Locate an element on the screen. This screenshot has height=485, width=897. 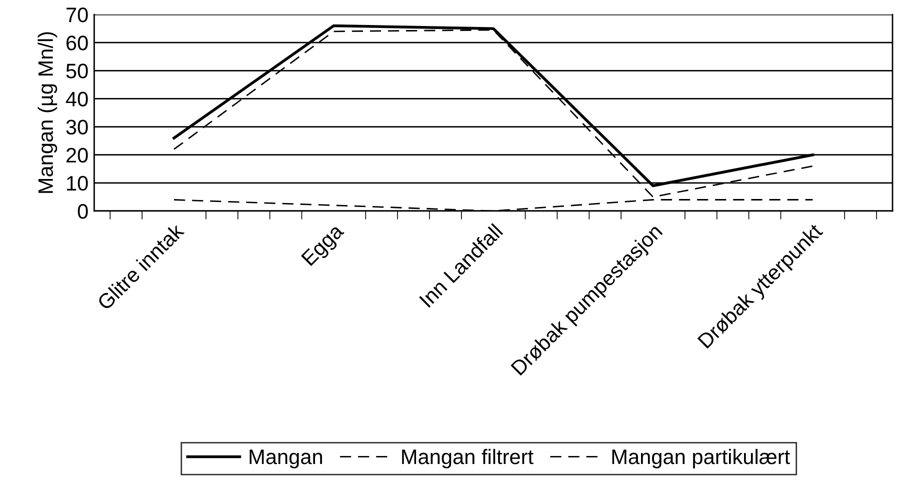
legend-label: Mangan filtrert is located at coordinates (468, 458).